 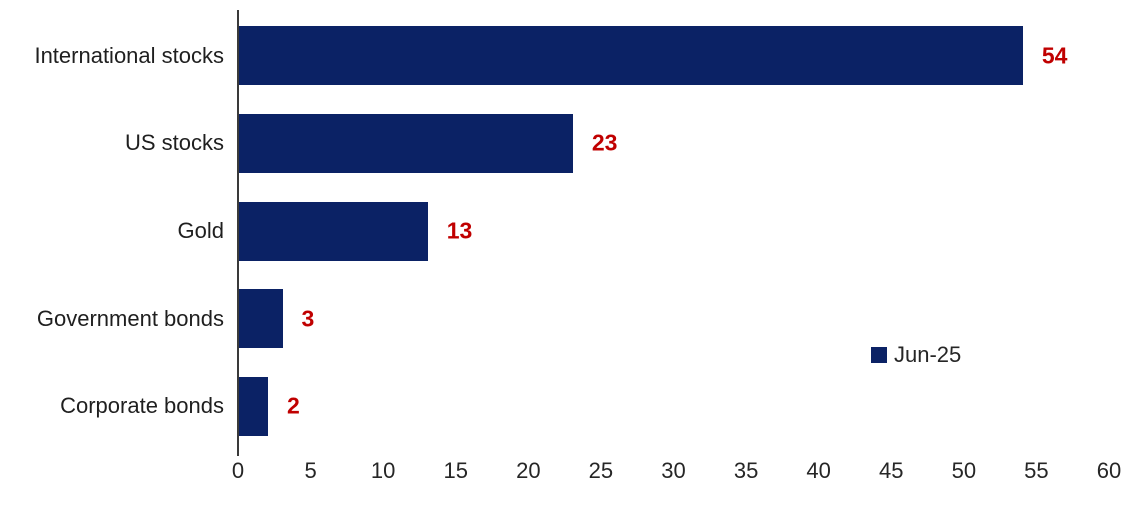 What do you see at coordinates (142, 406) in the screenshot?
I see `category-label: Corporate bonds` at bounding box center [142, 406].